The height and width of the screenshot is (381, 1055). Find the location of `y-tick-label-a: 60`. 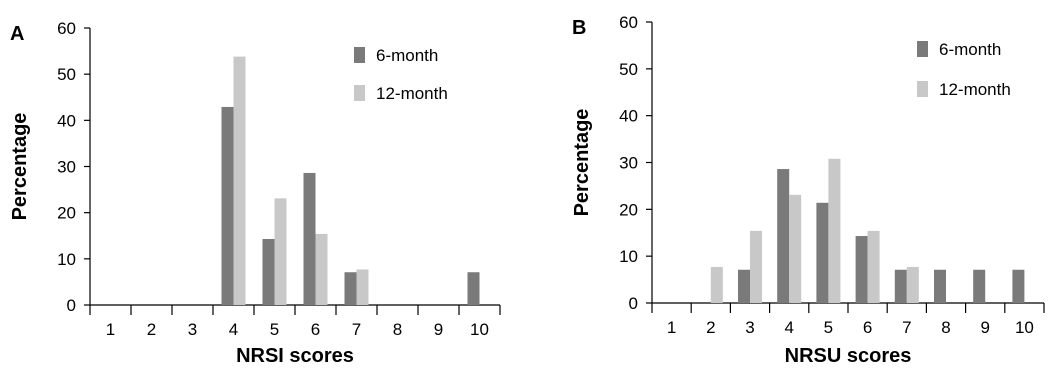

y-tick-label-a: 60 is located at coordinates (66, 28).